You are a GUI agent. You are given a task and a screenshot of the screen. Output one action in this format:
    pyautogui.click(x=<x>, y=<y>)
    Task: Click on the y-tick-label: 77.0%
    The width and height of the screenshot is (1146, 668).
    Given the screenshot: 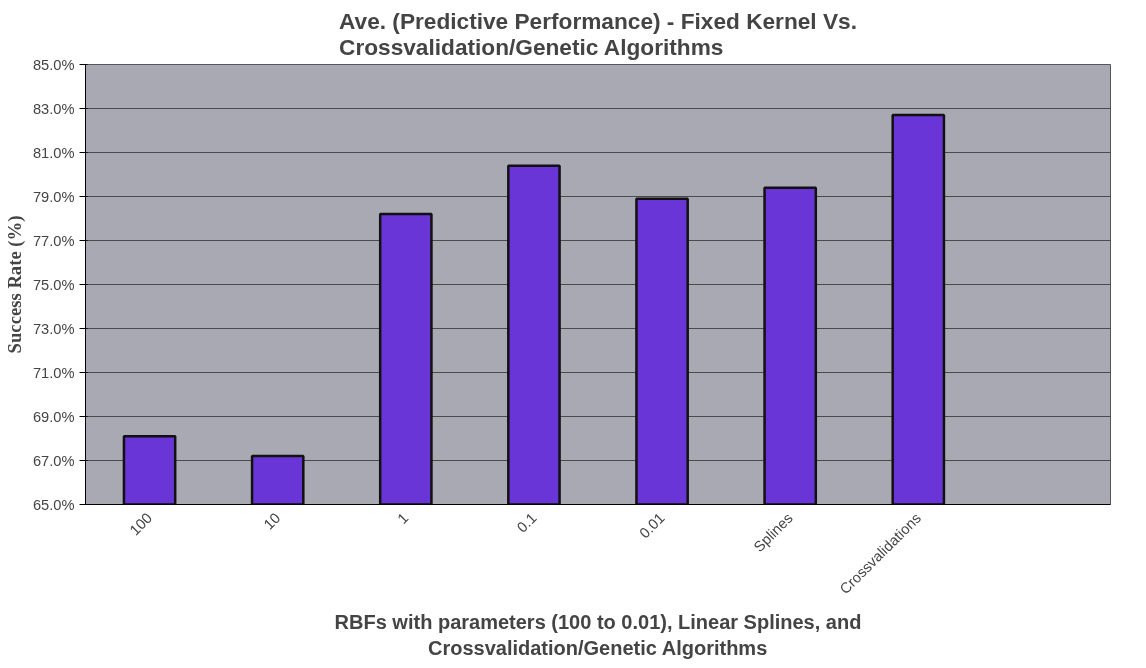 What is the action you would take?
    pyautogui.click(x=53, y=240)
    